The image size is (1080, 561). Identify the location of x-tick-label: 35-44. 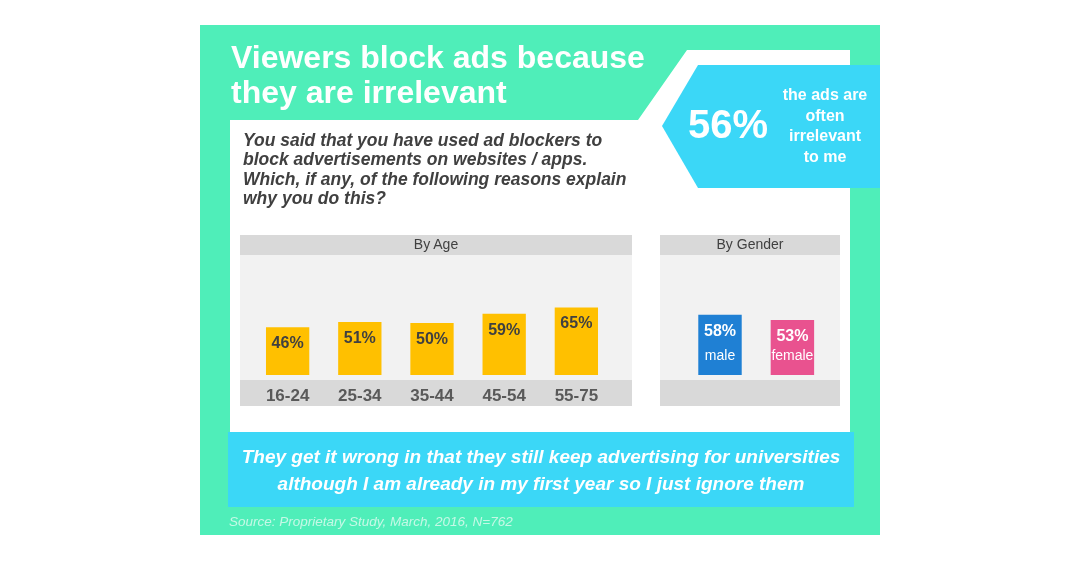
(432, 395).